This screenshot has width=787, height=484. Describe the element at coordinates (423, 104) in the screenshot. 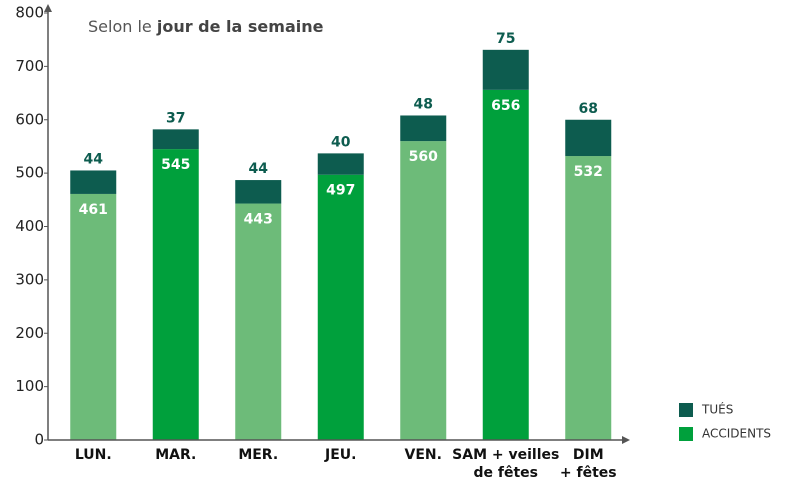

I see `data-label: 48` at that location.